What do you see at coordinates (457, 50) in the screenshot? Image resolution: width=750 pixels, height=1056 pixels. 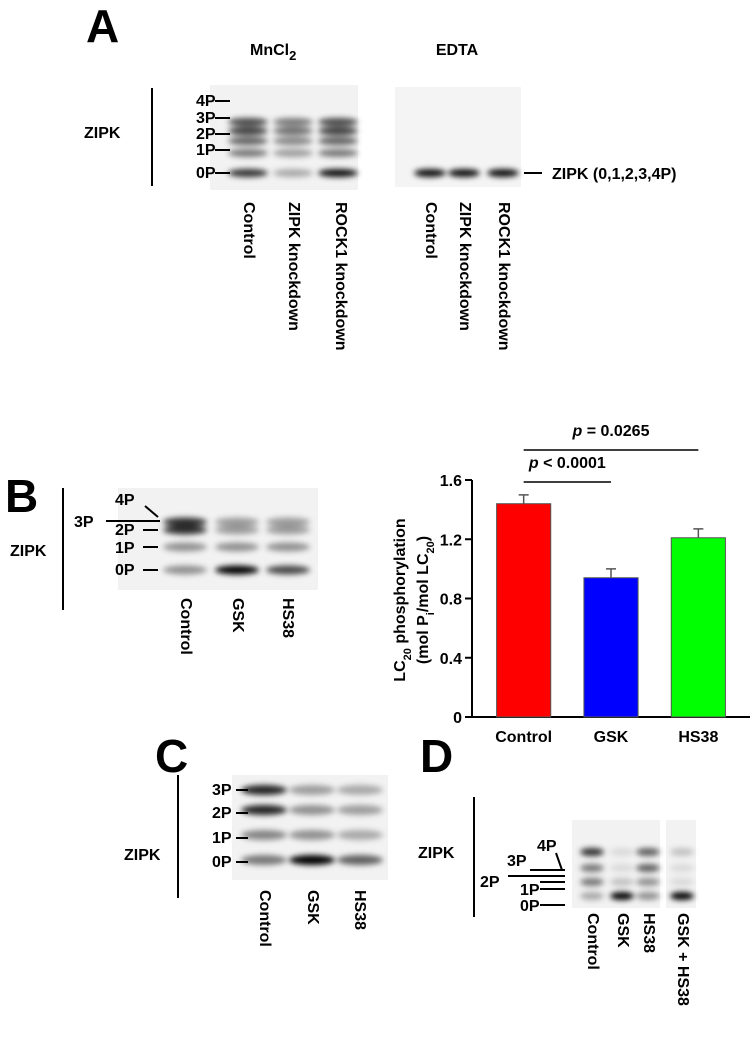 I see `condition-label: EDTA` at bounding box center [457, 50].